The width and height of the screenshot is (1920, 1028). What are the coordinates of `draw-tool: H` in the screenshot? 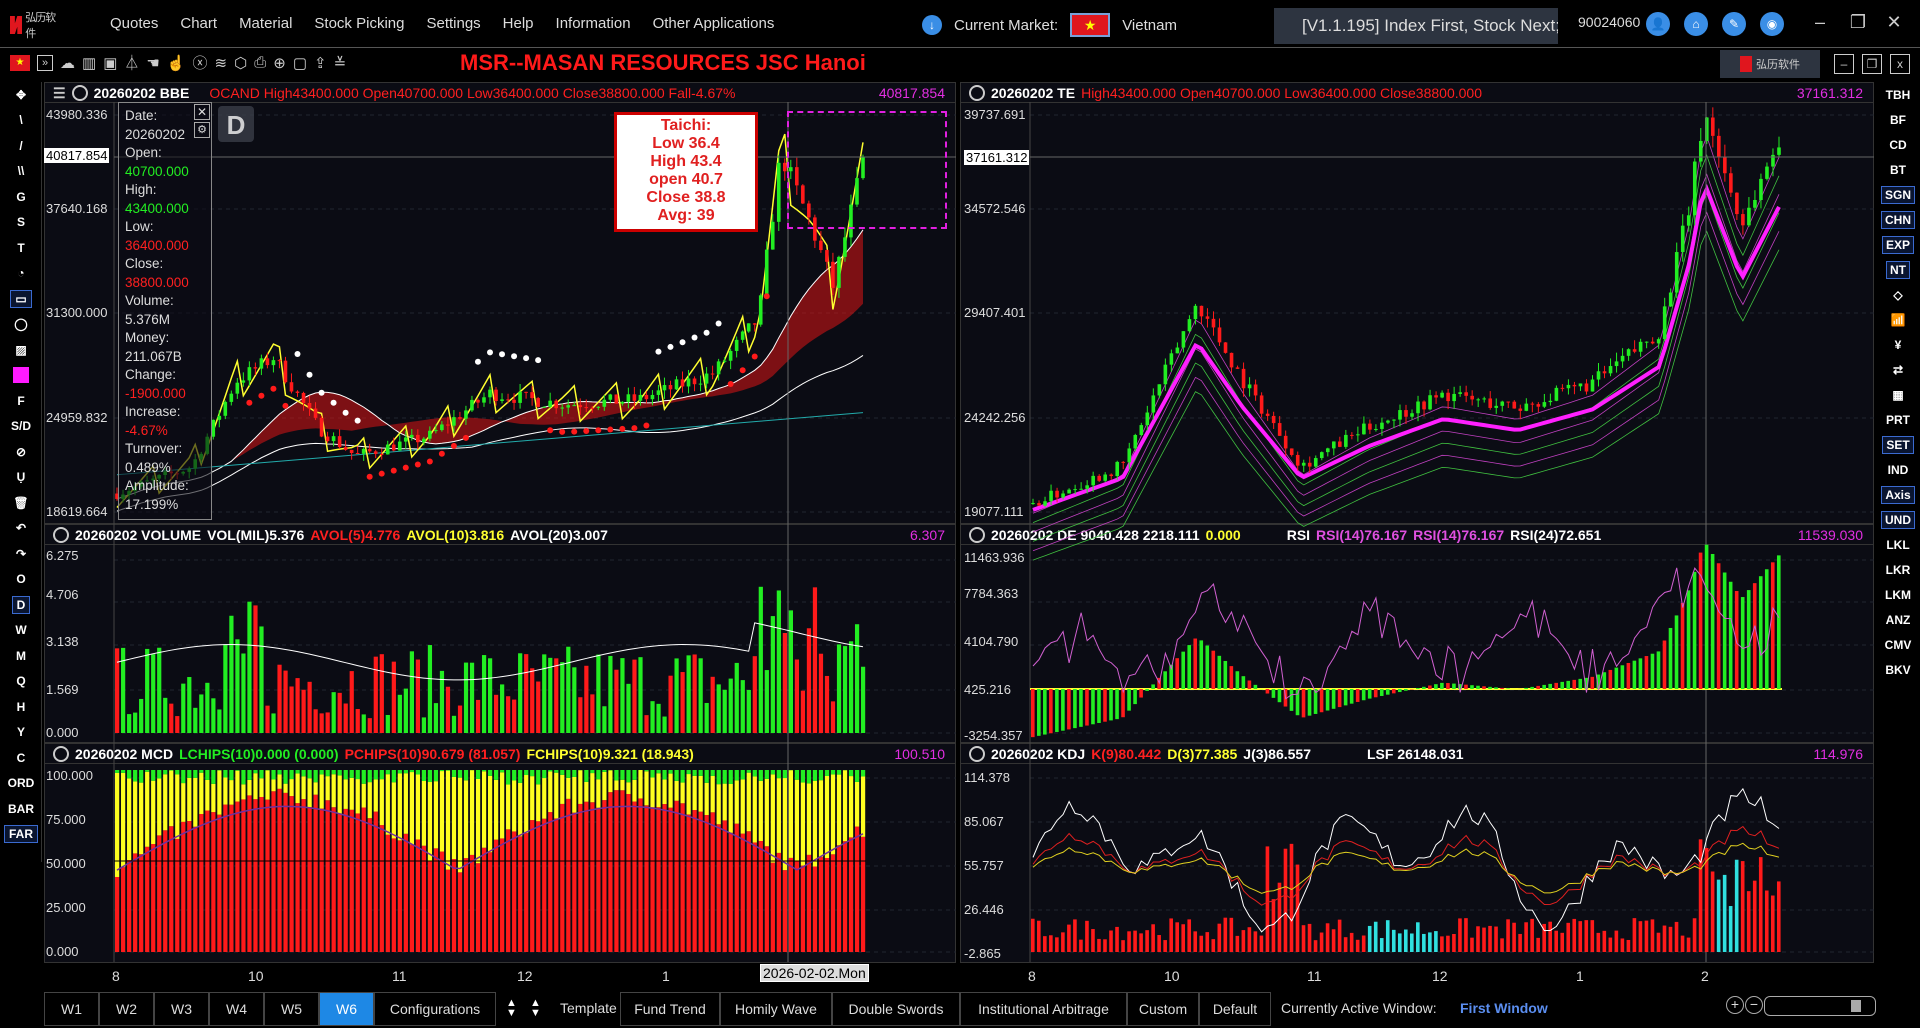 It's located at (21, 707).